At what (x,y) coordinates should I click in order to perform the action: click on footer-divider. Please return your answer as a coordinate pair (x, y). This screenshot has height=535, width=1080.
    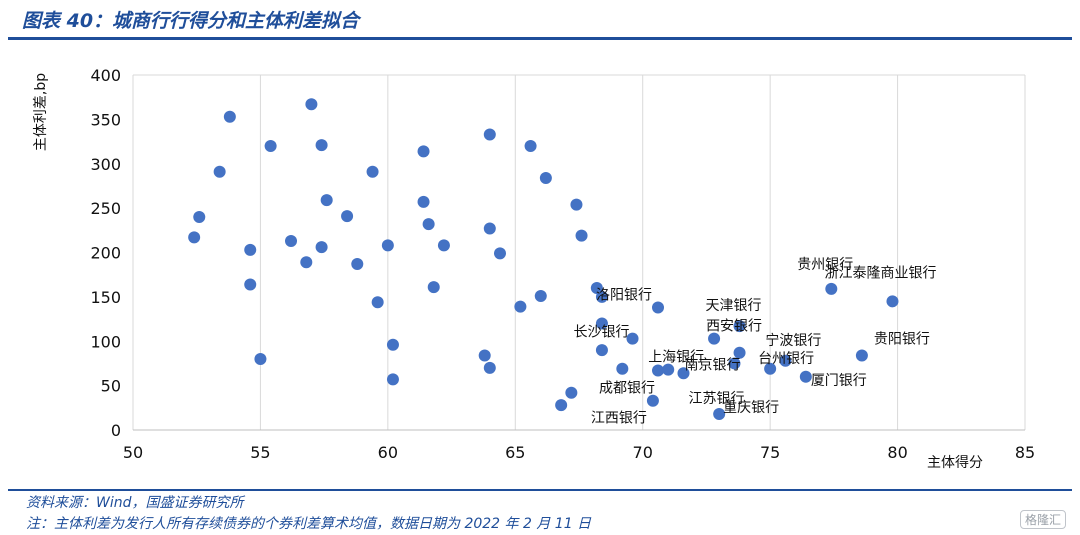
    Looking at the image, I should click on (540, 490).